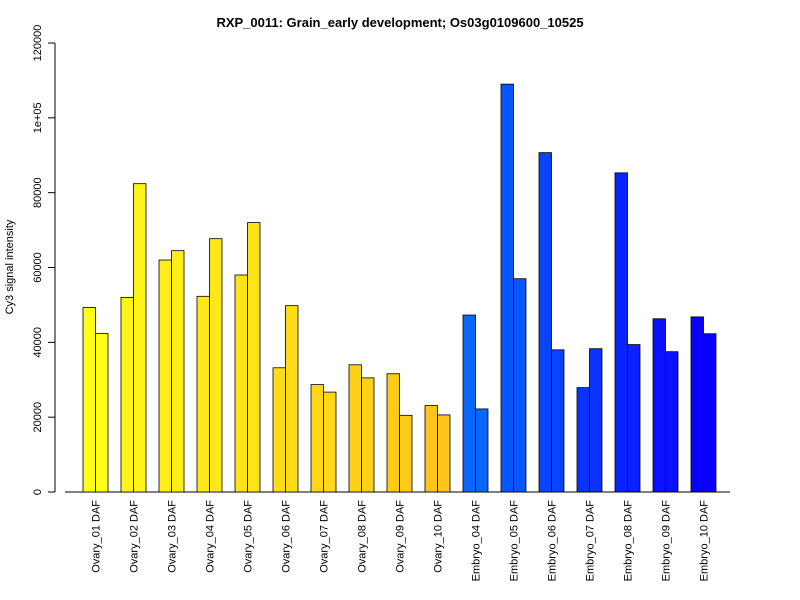 This screenshot has width=800, height=600. Describe the element at coordinates (515, 541) in the screenshot. I see `x-category-label: Embryo_05 DAF` at that location.